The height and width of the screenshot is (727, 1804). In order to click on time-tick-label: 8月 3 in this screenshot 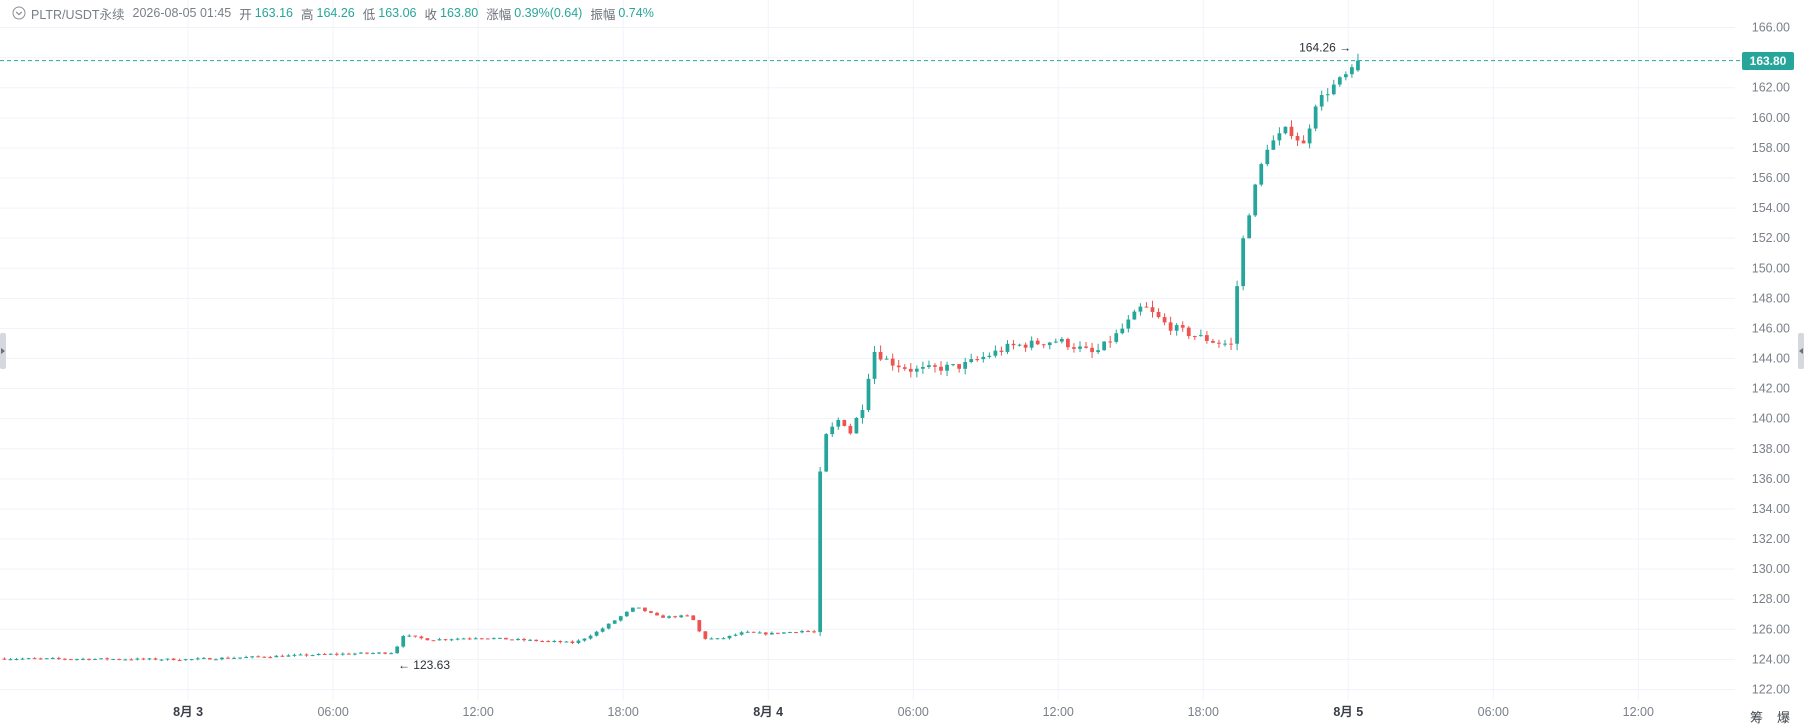, I will do `click(188, 712)`.